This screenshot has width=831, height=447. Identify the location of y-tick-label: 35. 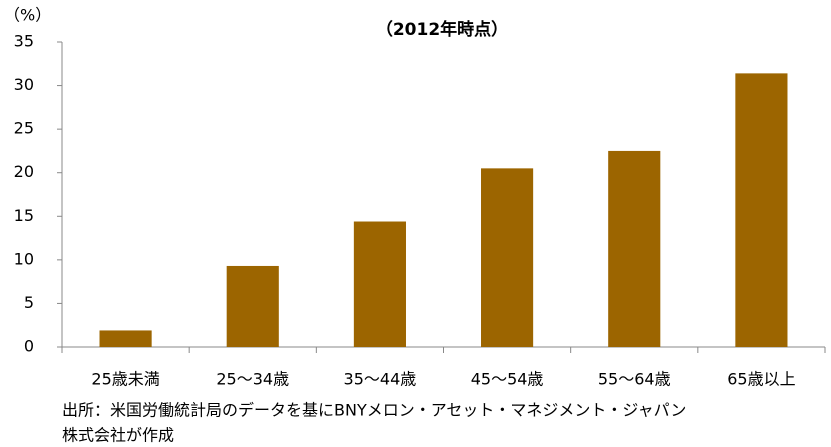
(24, 41).